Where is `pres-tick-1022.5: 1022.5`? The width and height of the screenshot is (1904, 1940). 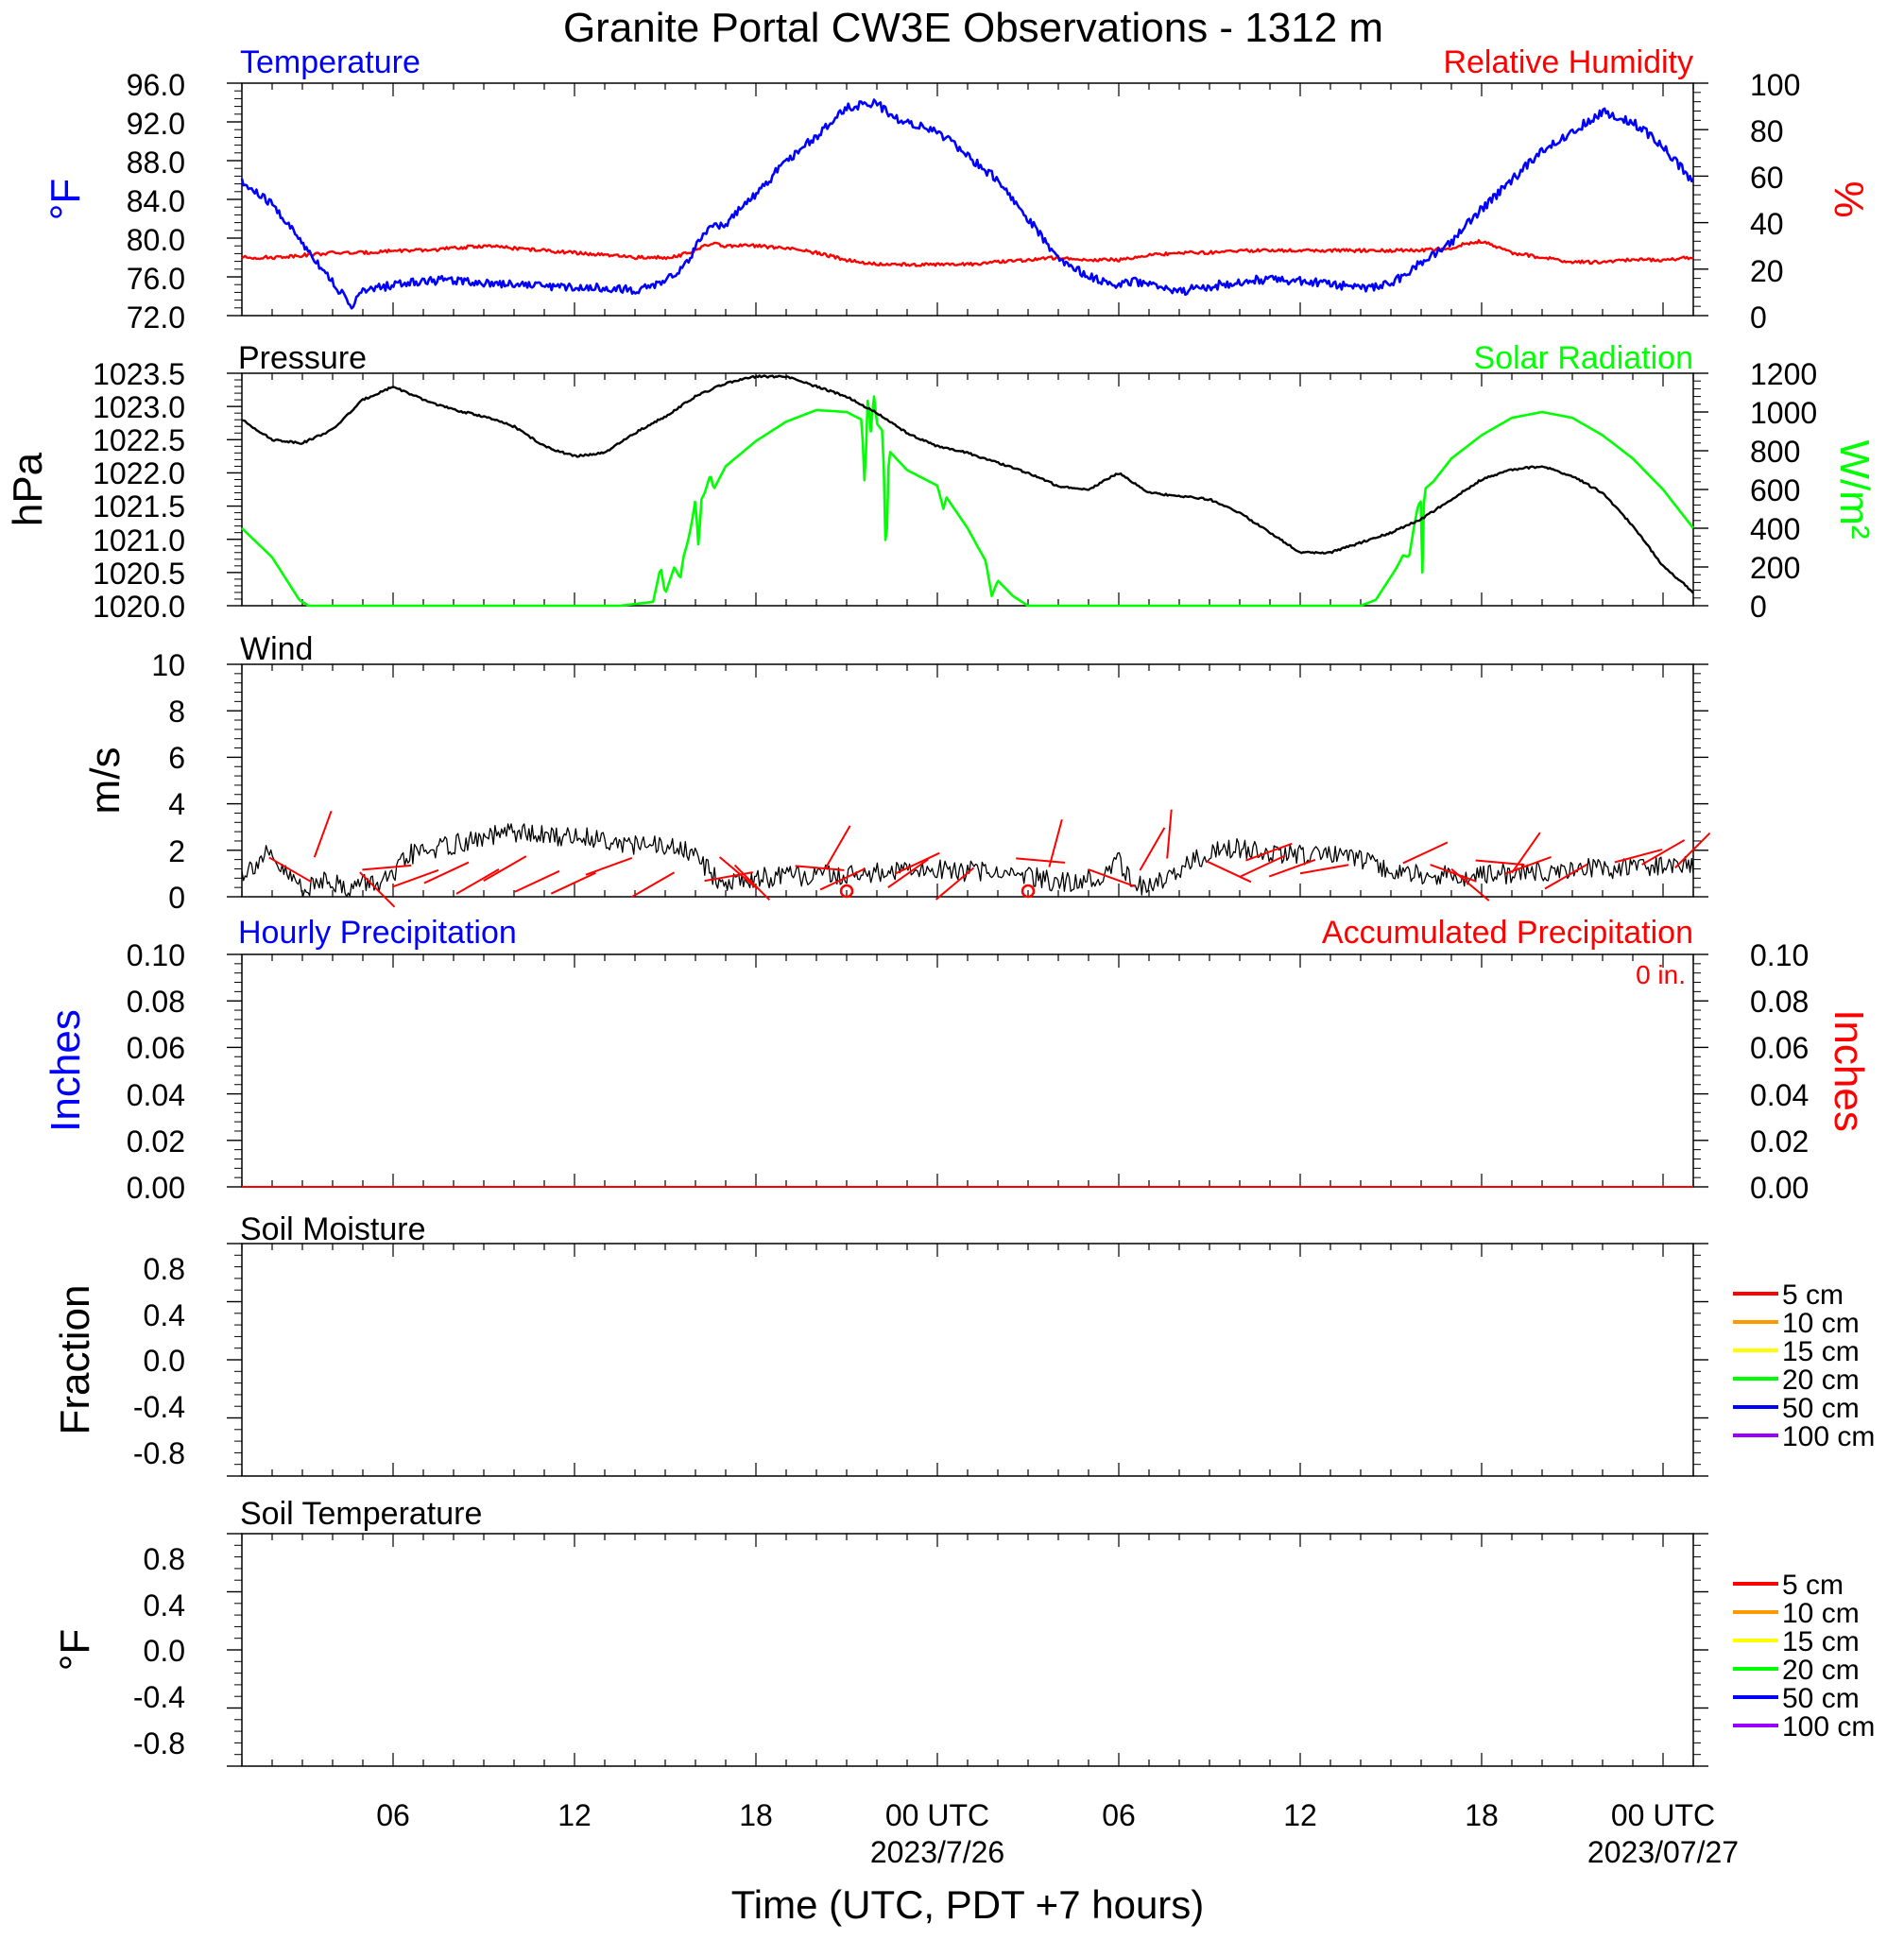
pres-tick-1022.5: 1022.5 is located at coordinates (139, 440).